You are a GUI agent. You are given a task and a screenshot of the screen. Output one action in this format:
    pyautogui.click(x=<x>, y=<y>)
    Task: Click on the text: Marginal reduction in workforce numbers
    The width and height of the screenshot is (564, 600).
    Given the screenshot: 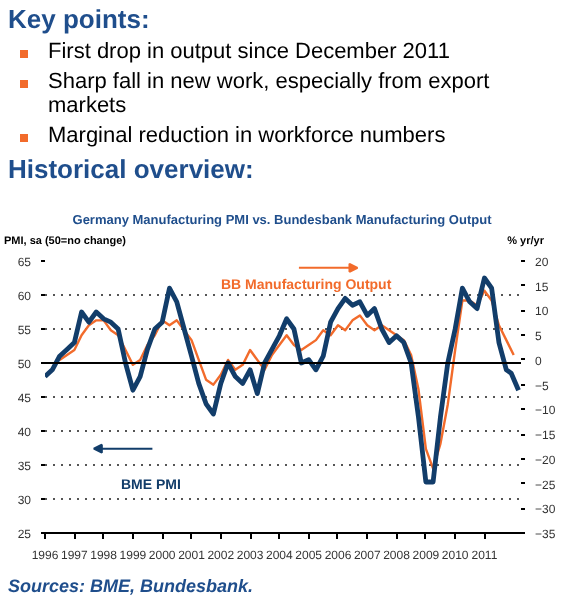 What is the action you would take?
    pyautogui.click(x=247, y=136)
    